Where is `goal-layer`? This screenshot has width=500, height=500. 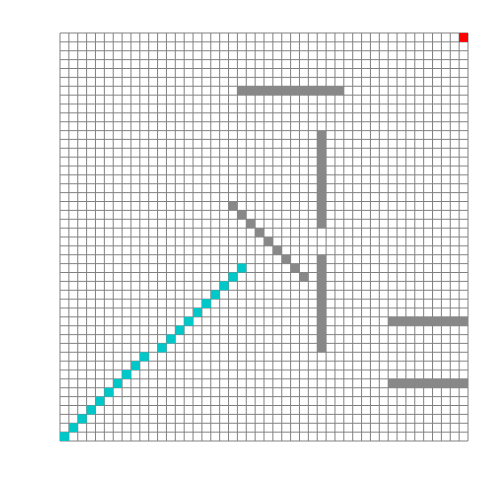
goal-layer is located at coordinates (463, 37).